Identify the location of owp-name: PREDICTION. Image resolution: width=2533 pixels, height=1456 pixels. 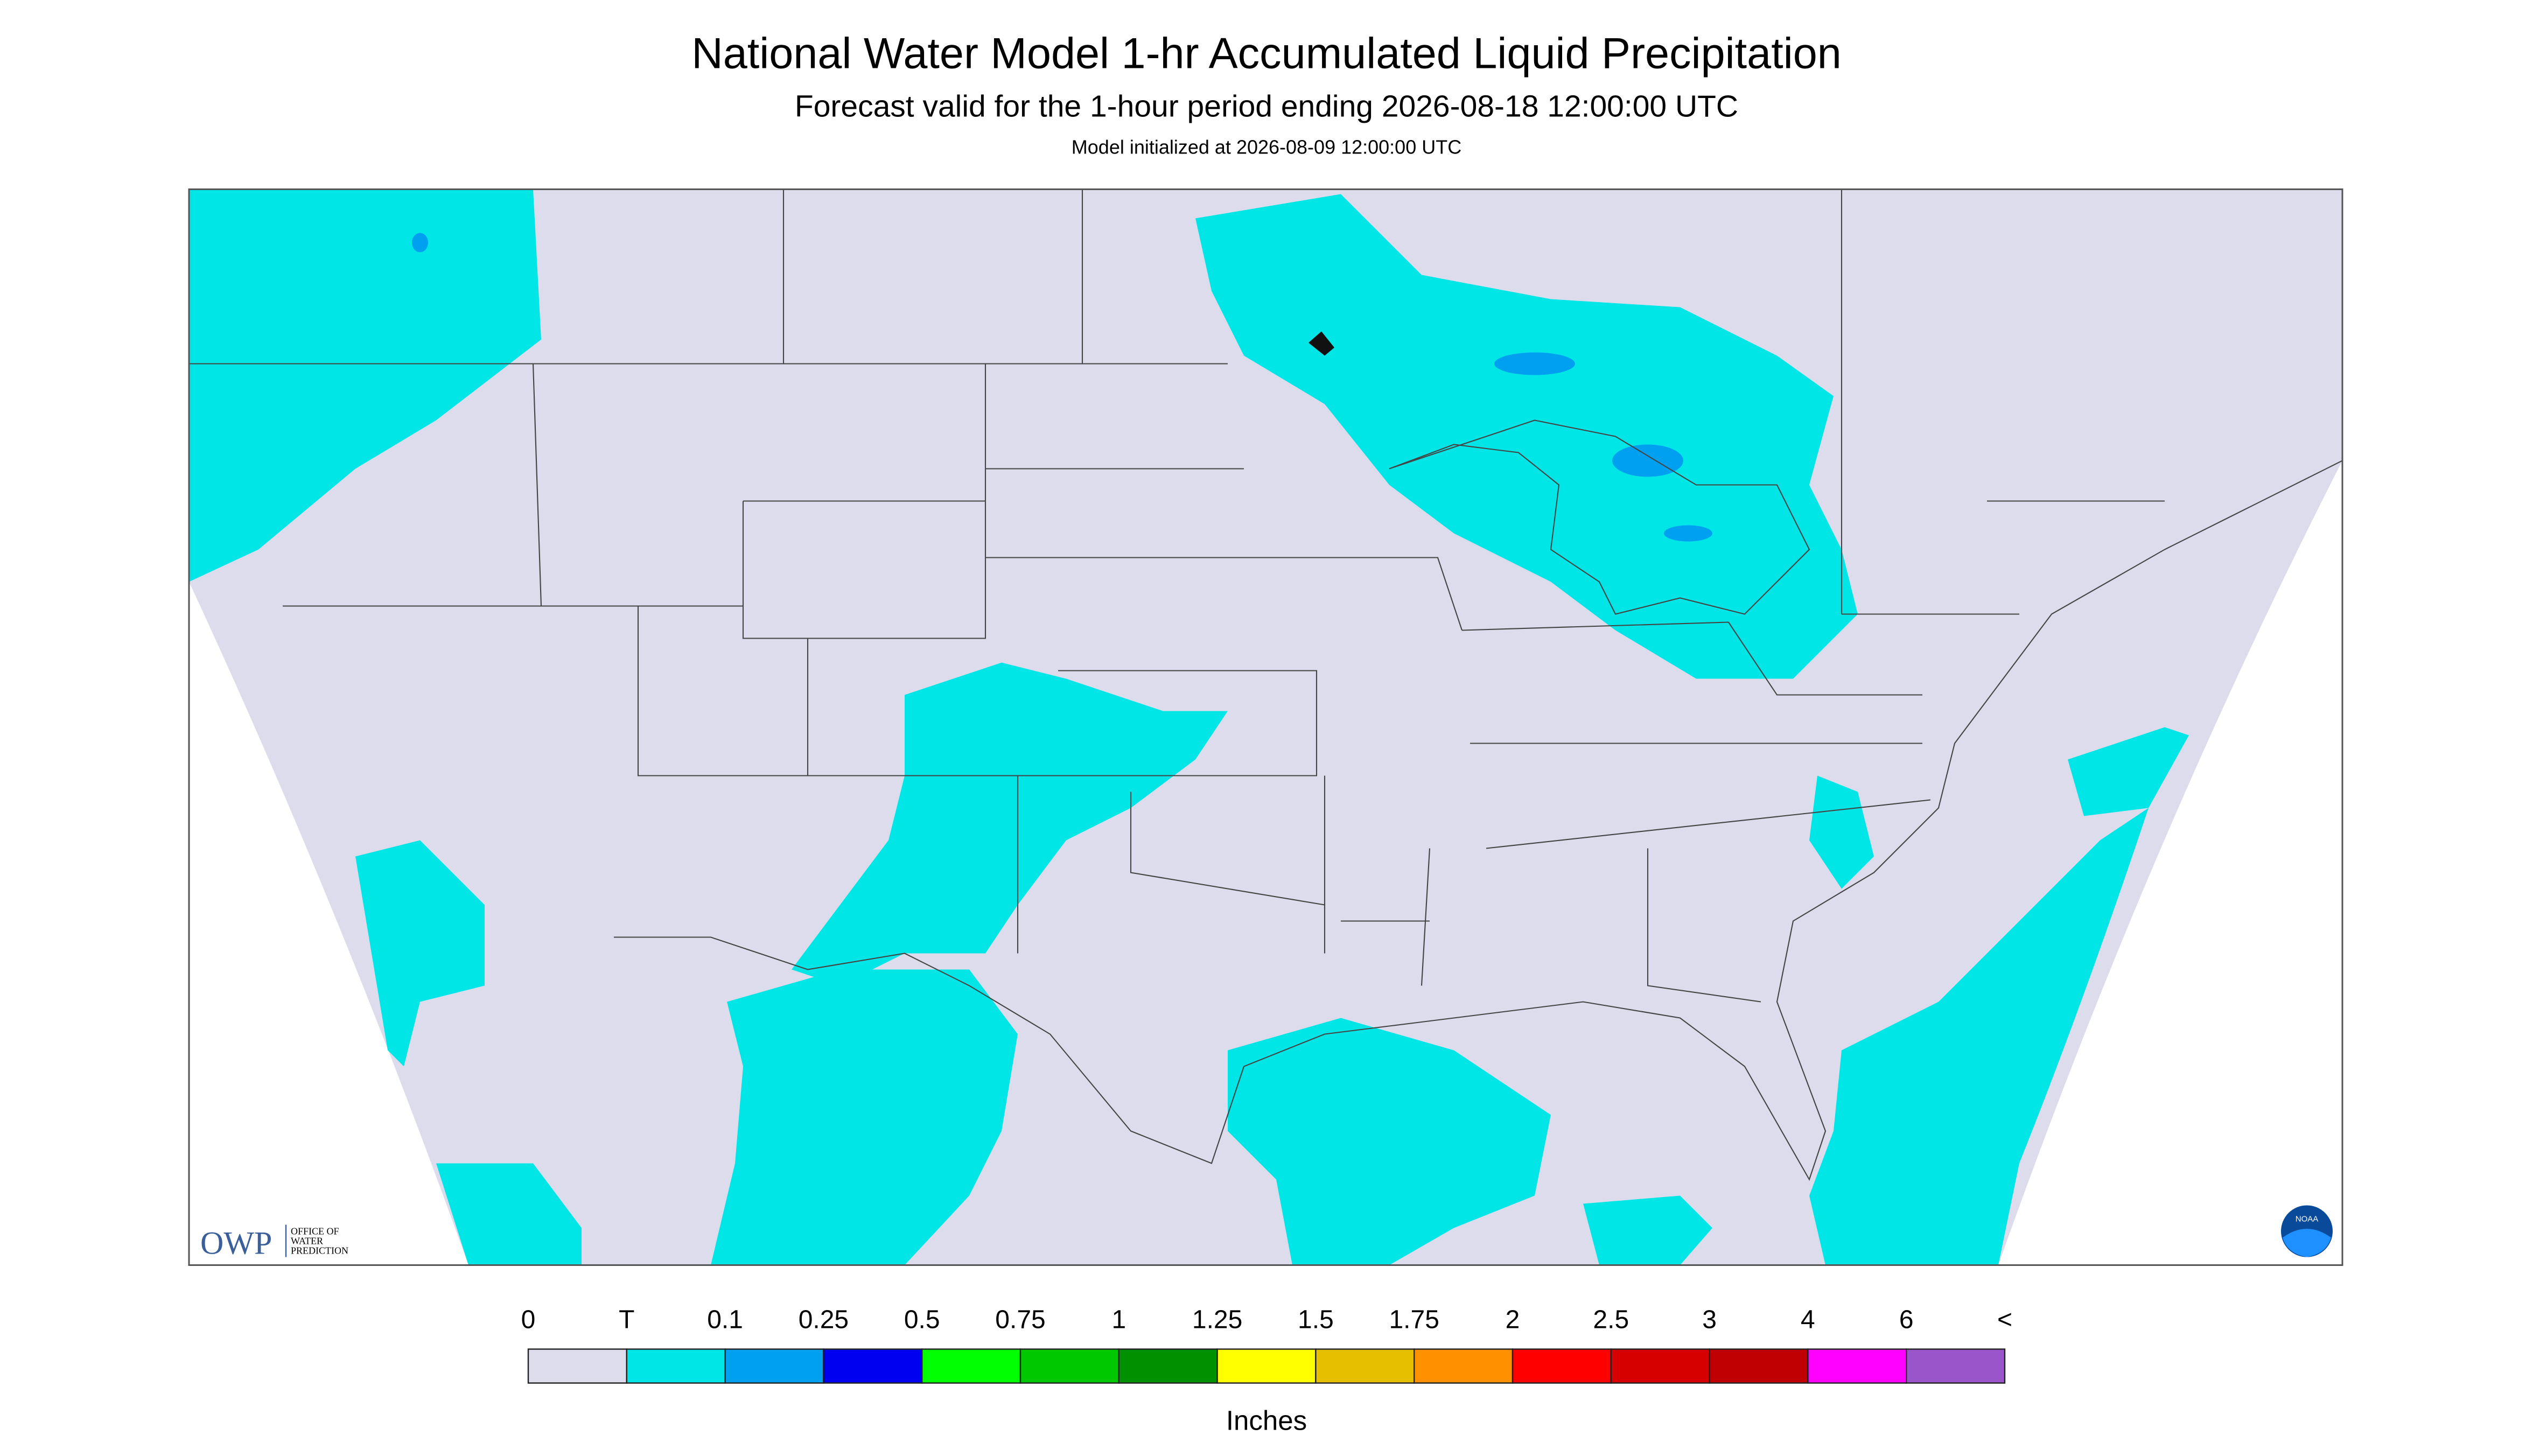
(319, 1250).